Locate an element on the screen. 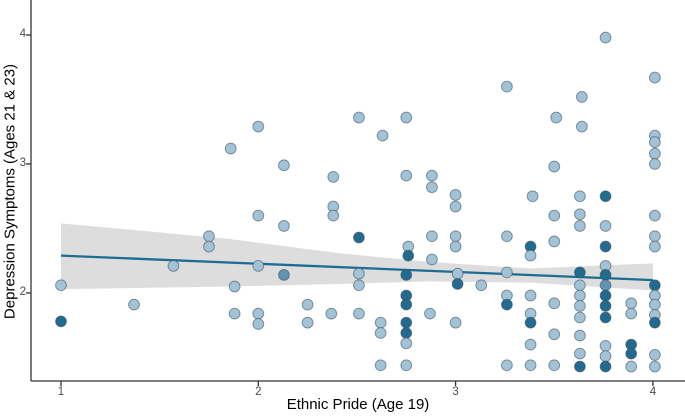 The height and width of the screenshot is (418, 685). y-tick-label: 2 is located at coordinates (22, 292).